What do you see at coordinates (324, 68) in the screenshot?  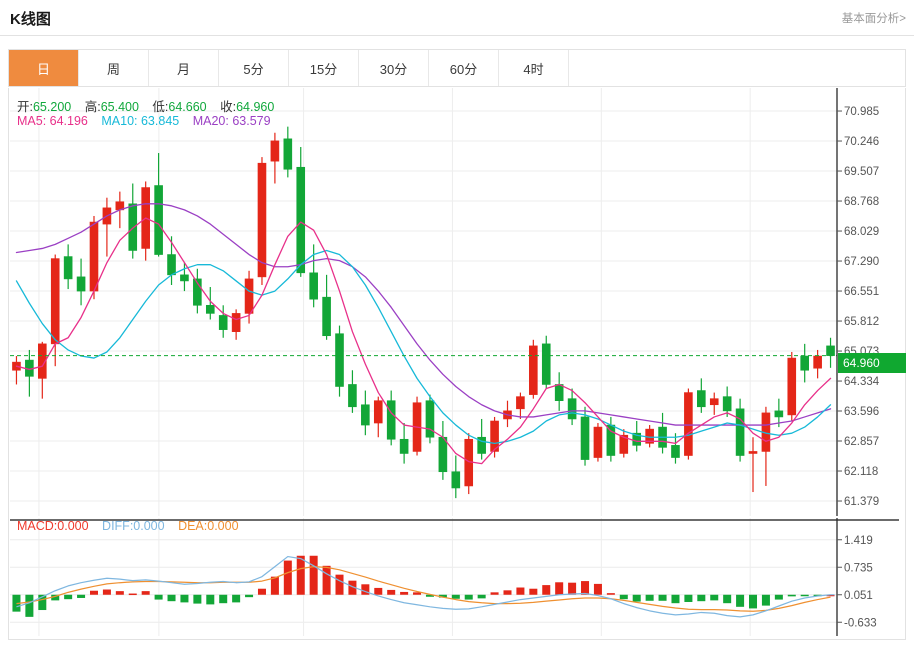 I see `tab-4: 15分` at bounding box center [324, 68].